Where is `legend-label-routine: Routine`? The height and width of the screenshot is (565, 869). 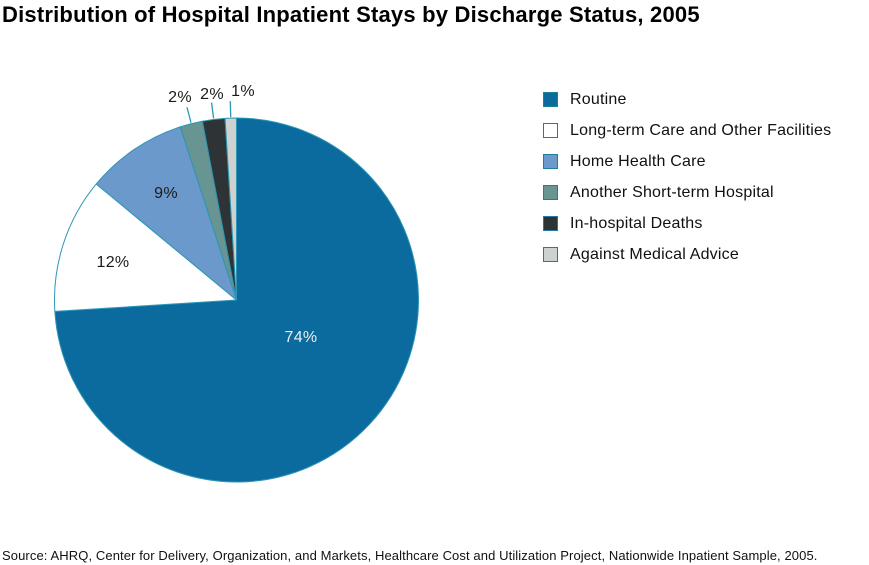
legend-label-routine: Routine is located at coordinates (598, 99).